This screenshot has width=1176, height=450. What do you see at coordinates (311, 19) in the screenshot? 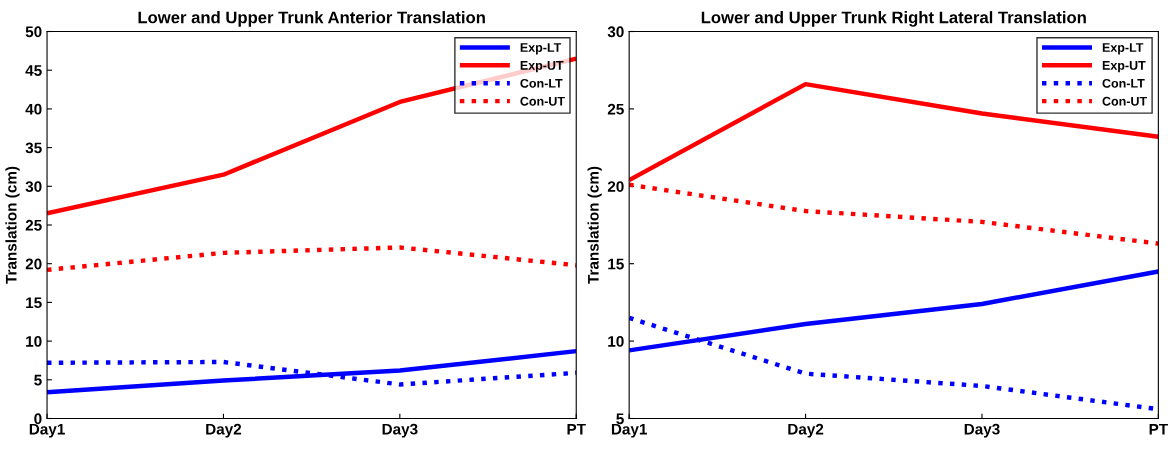
I see `chart-title: Lower and Upper Trunk Anterior Translation` at bounding box center [311, 19].